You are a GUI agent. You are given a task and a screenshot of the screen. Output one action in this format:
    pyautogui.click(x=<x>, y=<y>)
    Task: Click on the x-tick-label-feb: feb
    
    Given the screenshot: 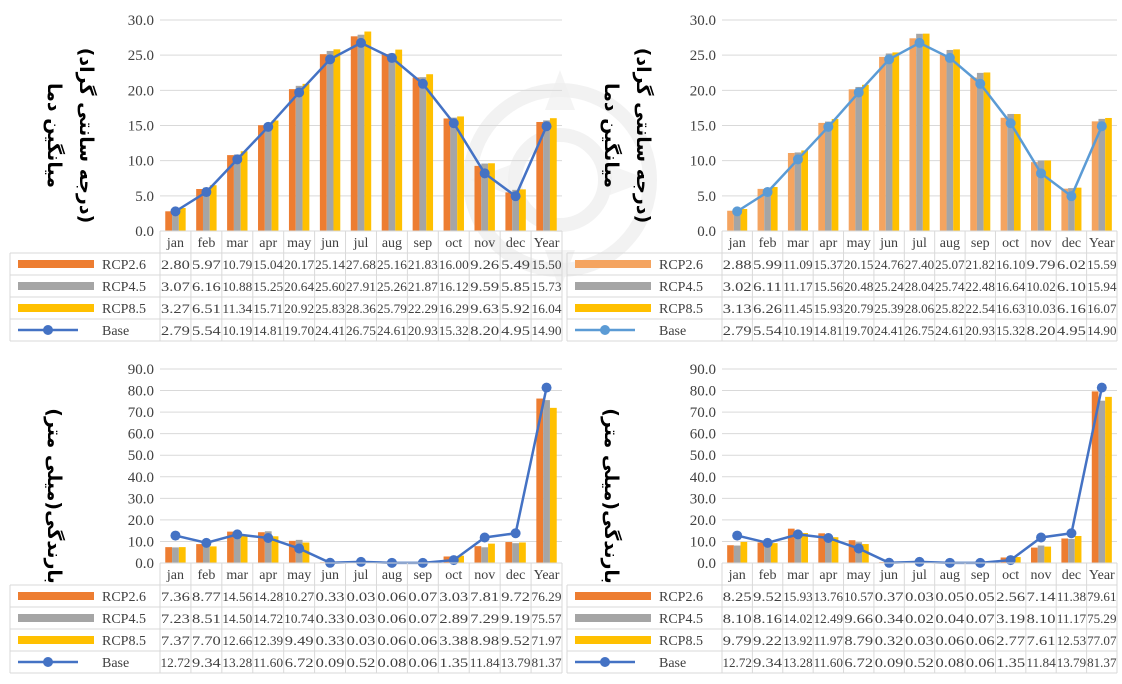 What is the action you would take?
    pyautogui.click(x=768, y=575)
    